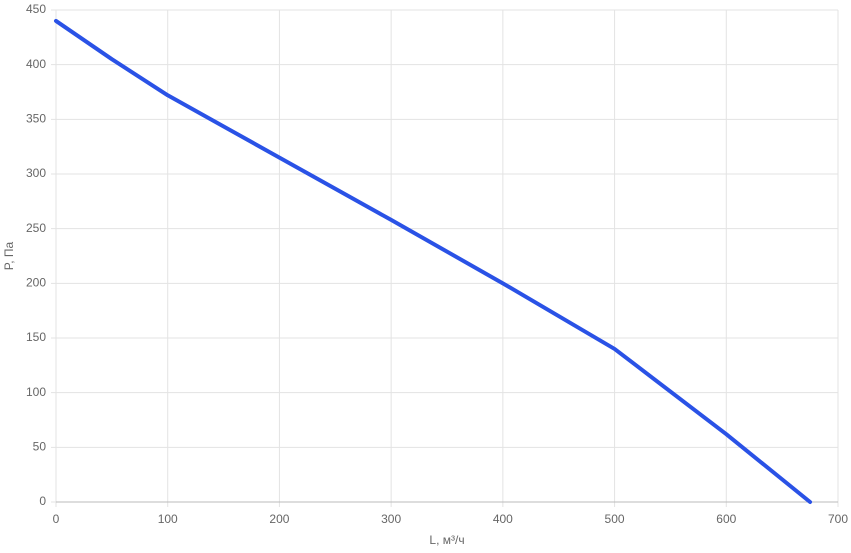 The image size is (851, 553). I want to click on x-tick-label: 0, so click(56, 519).